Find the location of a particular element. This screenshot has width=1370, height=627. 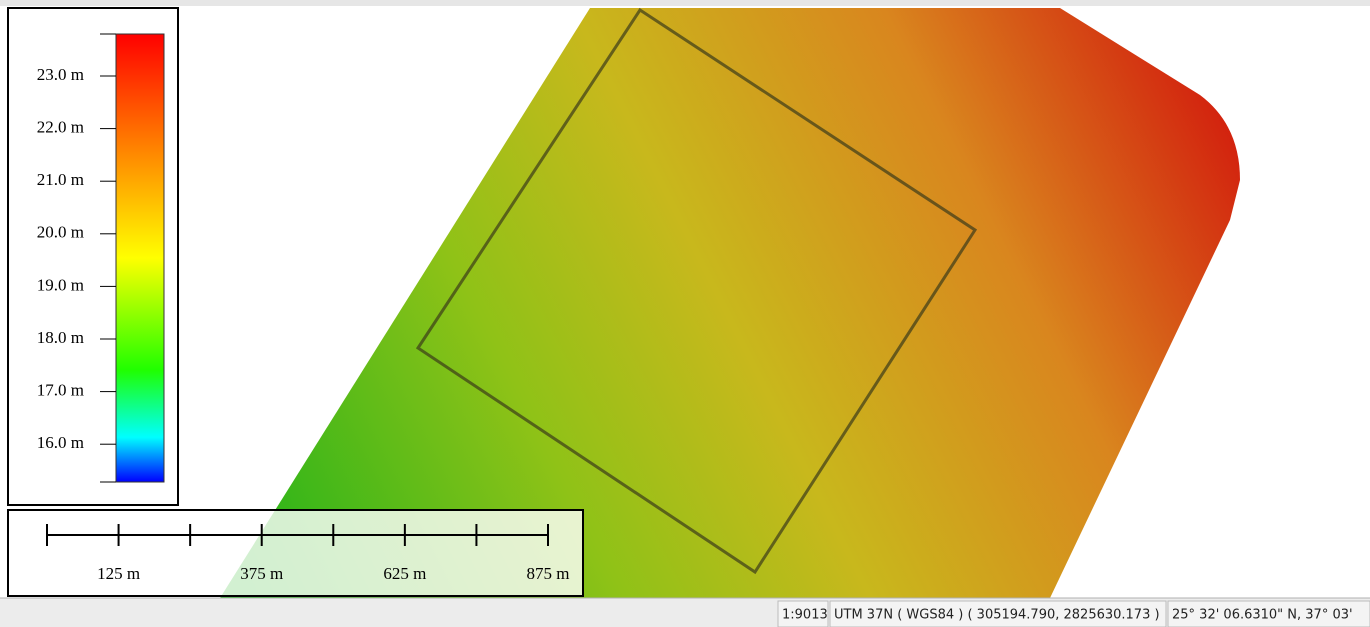

scale-label: 625 m is located at coordinates (404, 573).